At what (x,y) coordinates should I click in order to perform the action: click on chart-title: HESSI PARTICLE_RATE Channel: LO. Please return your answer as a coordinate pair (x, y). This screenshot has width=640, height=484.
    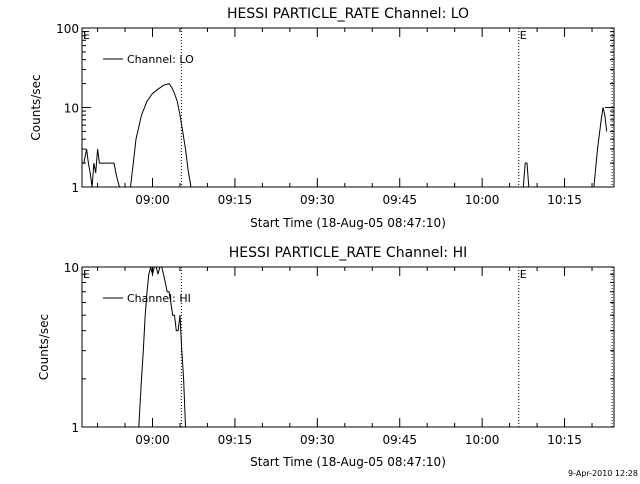
    Looking at the image, I should click on (348, 14).